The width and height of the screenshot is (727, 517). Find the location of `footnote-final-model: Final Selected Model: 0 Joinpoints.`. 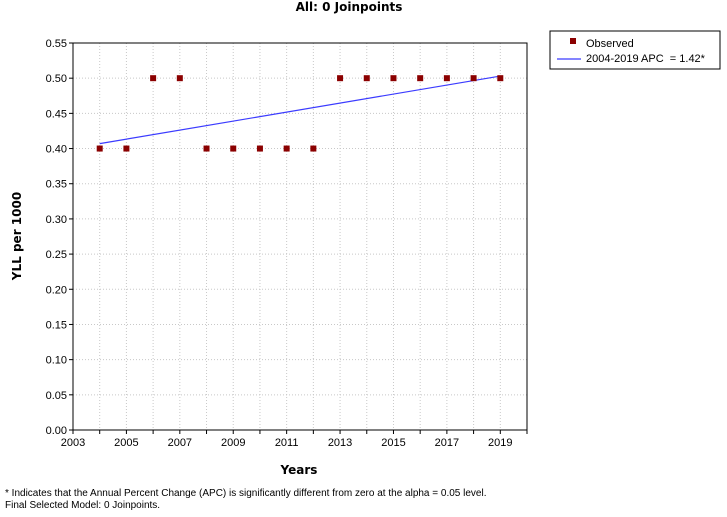

footnote-final-model: Final Selected Model: 0 Joinpoints. is located at coordinates (83, 505).